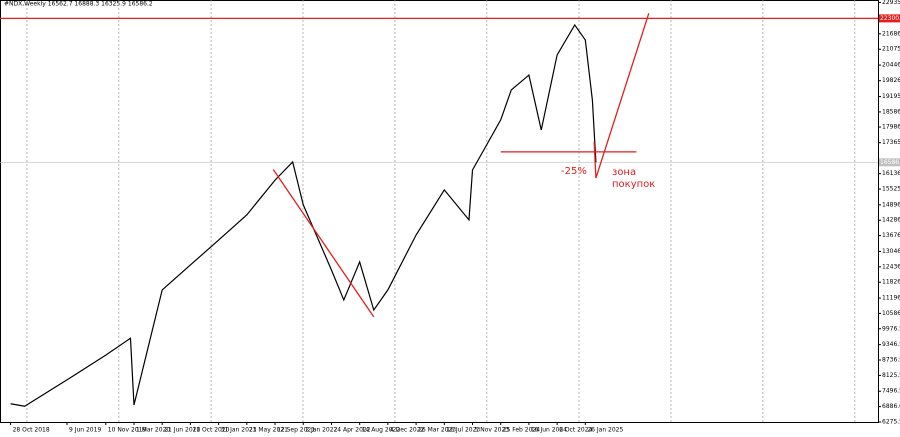 The width and height of the screenshot is (900, 437). I want to click on x-tick-label: 25 Feb 2024, so click(522, 430).